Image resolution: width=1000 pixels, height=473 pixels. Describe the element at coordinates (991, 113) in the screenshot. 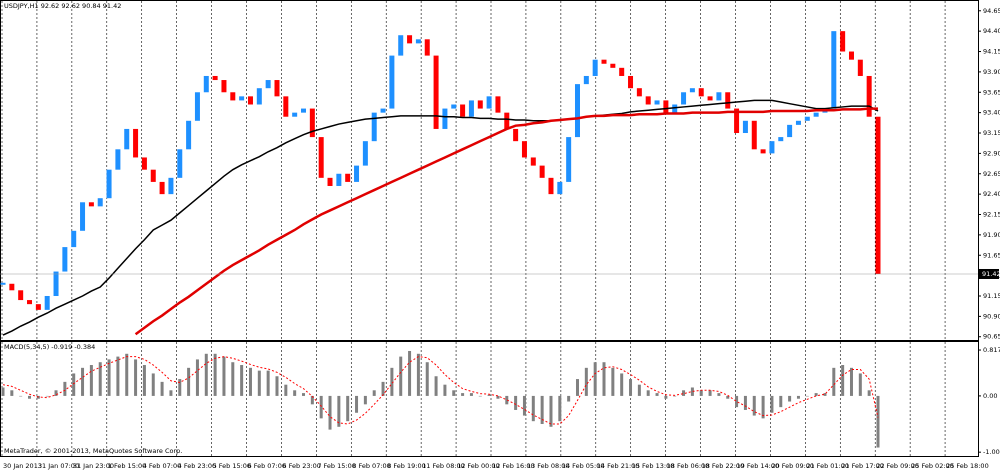

I see `y-tick-label: 93.40` at that location.